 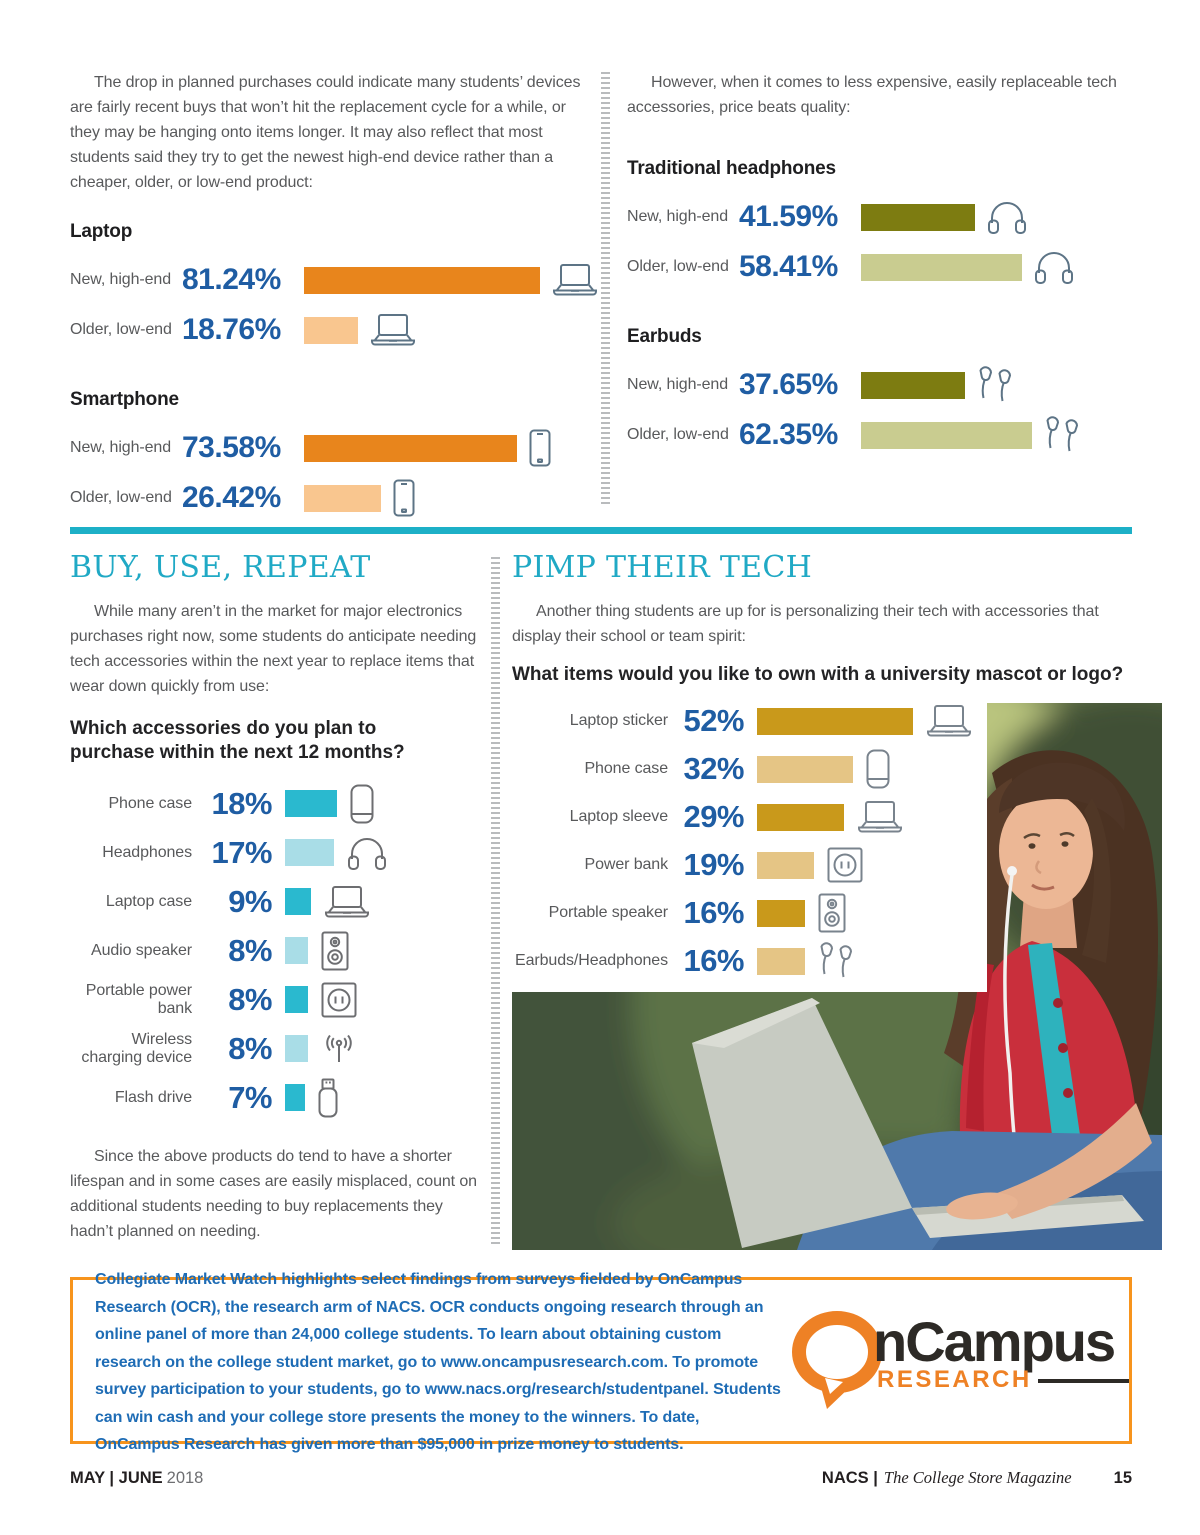 I want to click on bar-row: Wireless charging device 8%, so click(x=277, y=1048).